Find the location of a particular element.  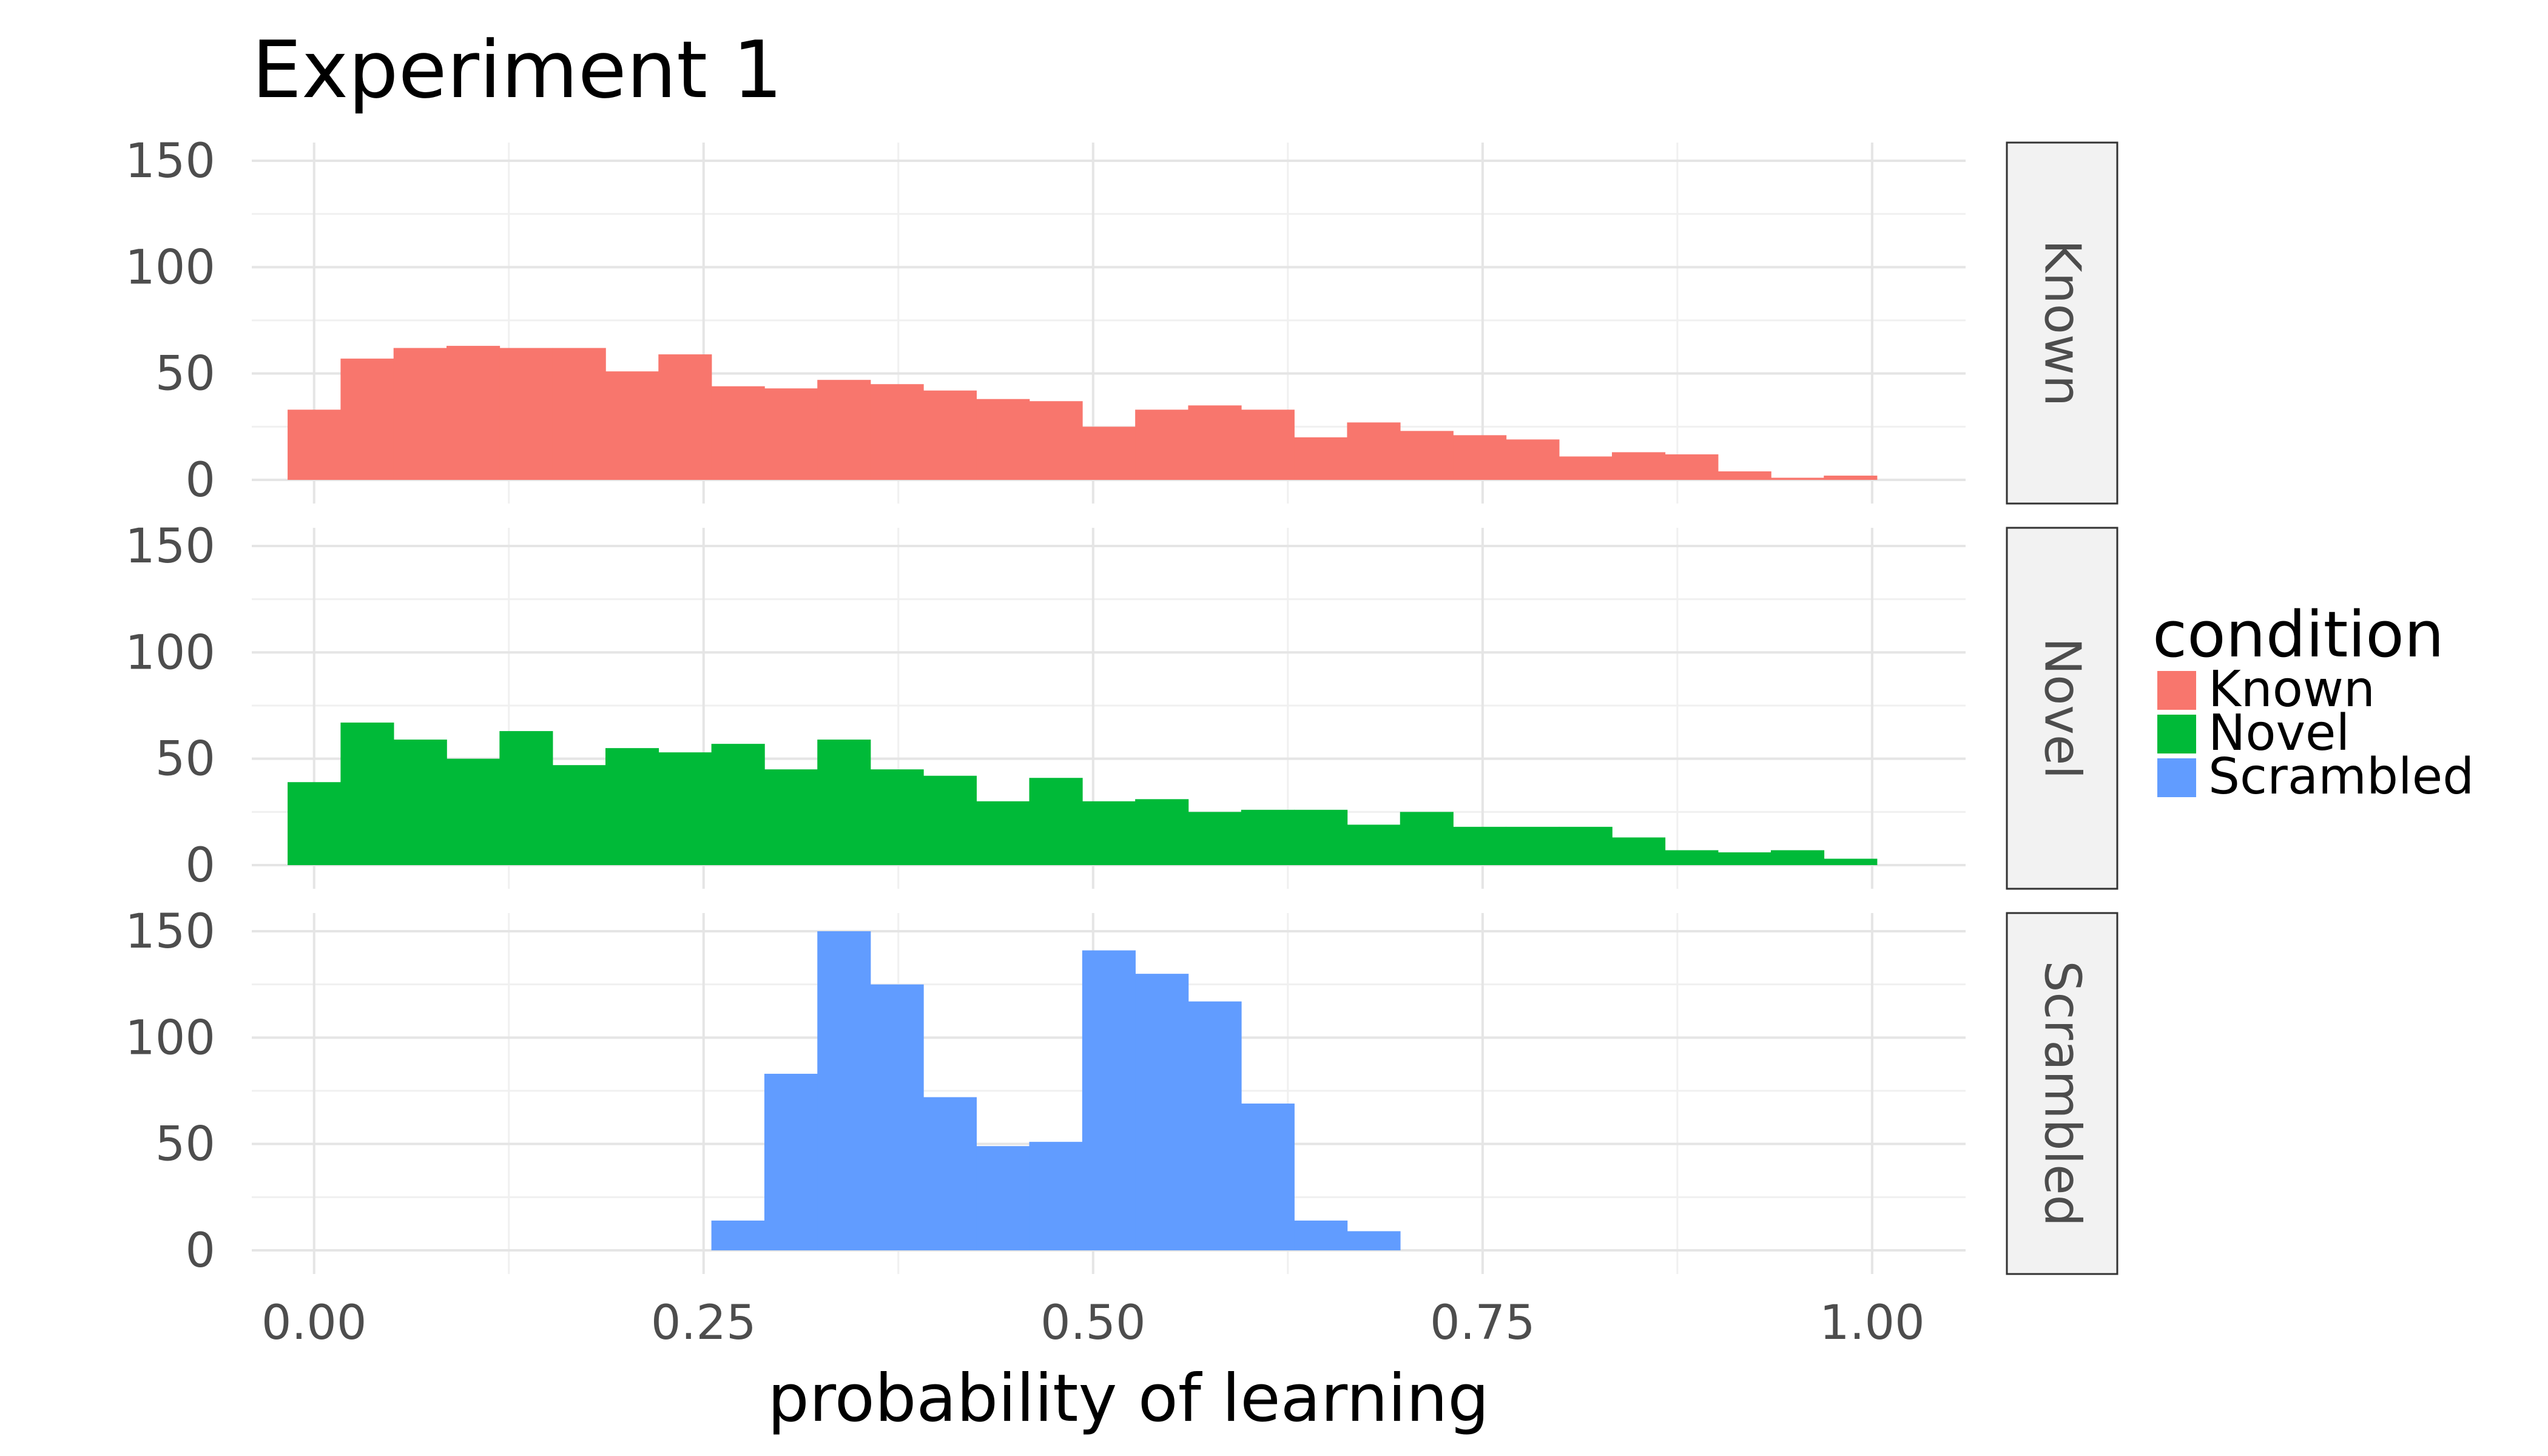

legend-key-known is located at coordinates (2176, 690).